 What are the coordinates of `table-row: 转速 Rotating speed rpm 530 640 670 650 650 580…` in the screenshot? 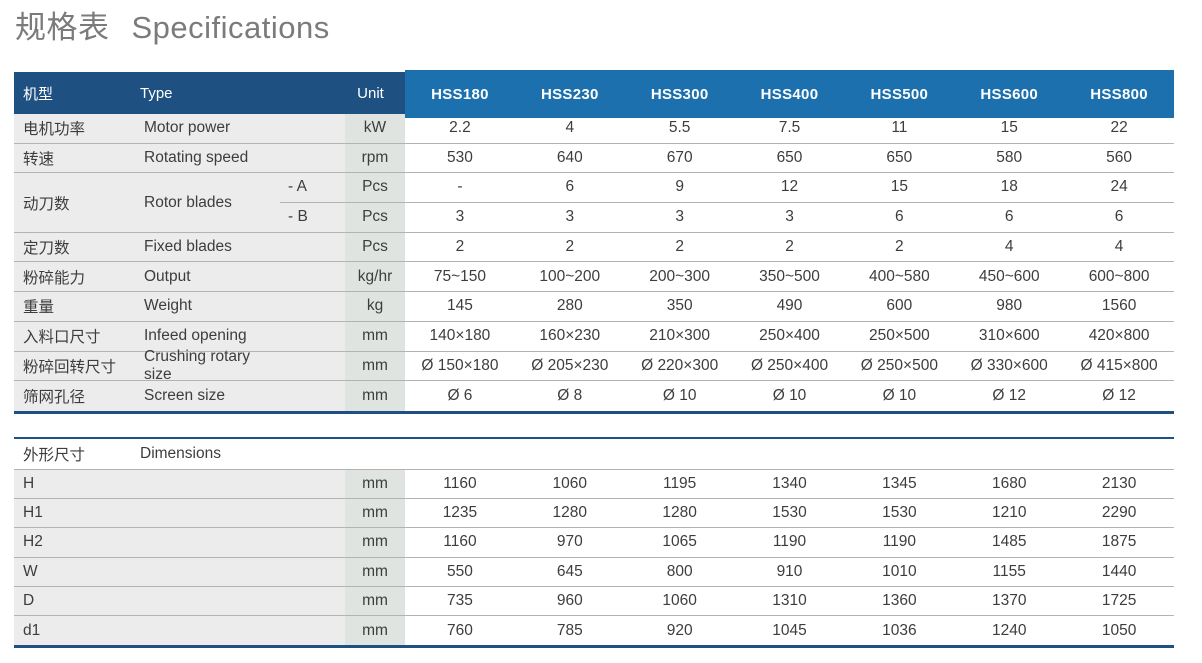 It's located at (594, 158).